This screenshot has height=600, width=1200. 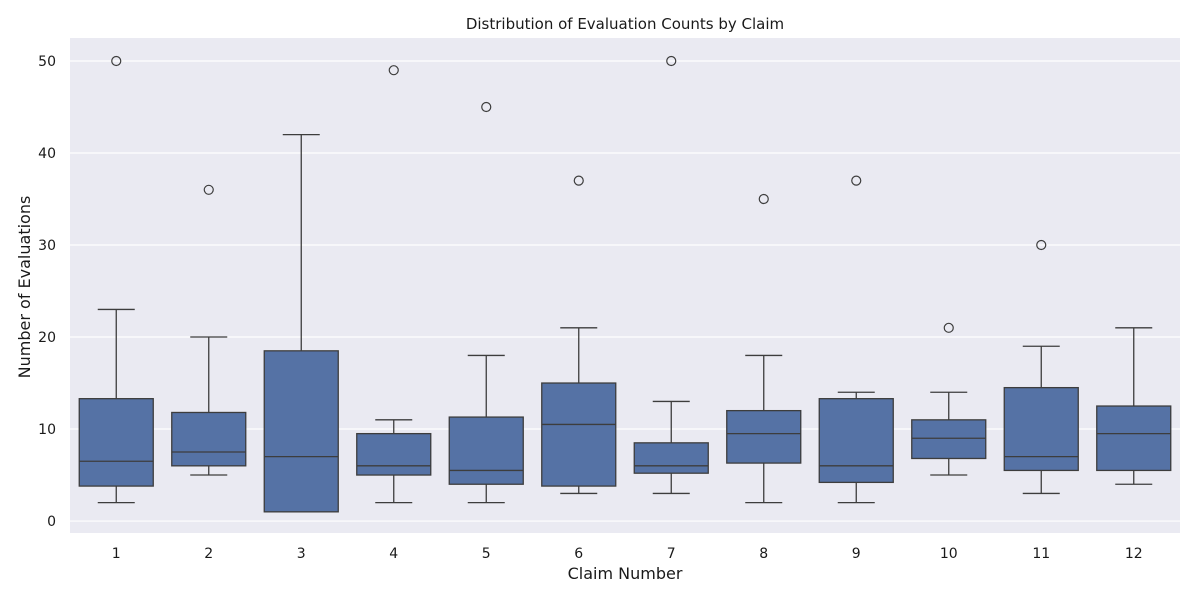 What do you see at coordinates (949, 554) in the screenshot?
I see `x-tick-label: 10` at bounding box center [949, 554].